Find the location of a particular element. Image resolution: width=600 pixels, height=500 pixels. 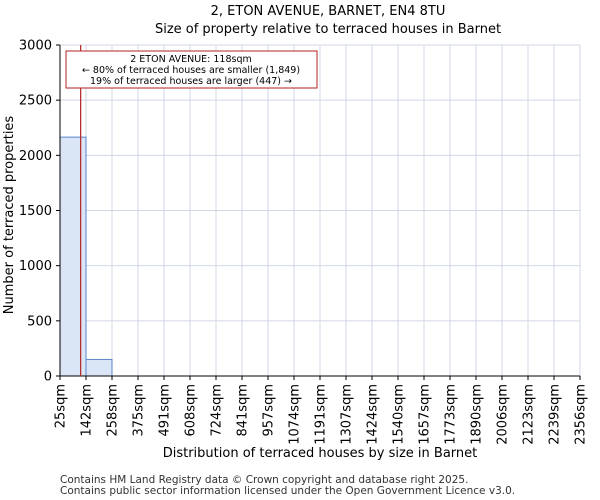

annotation-border is located at coordinates (191, 69).